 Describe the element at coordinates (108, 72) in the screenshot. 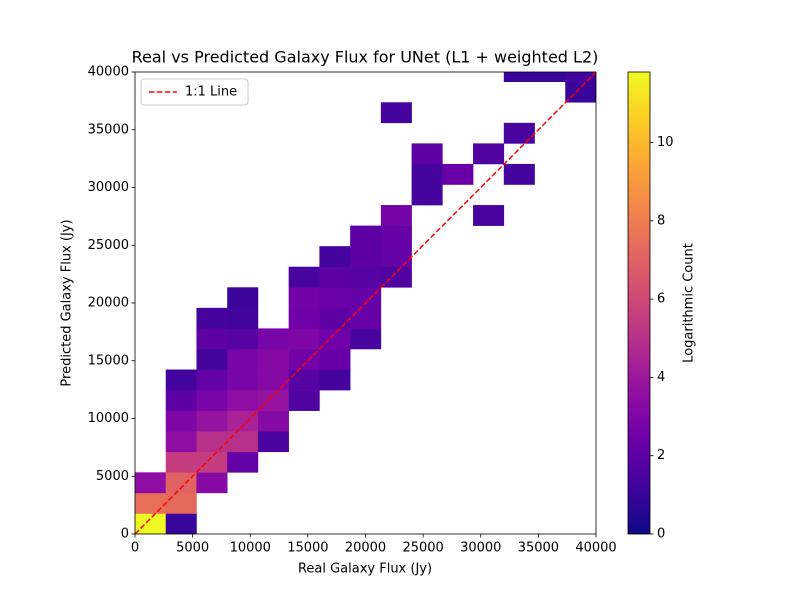

I see `y-tick-label: 40000` at that location.